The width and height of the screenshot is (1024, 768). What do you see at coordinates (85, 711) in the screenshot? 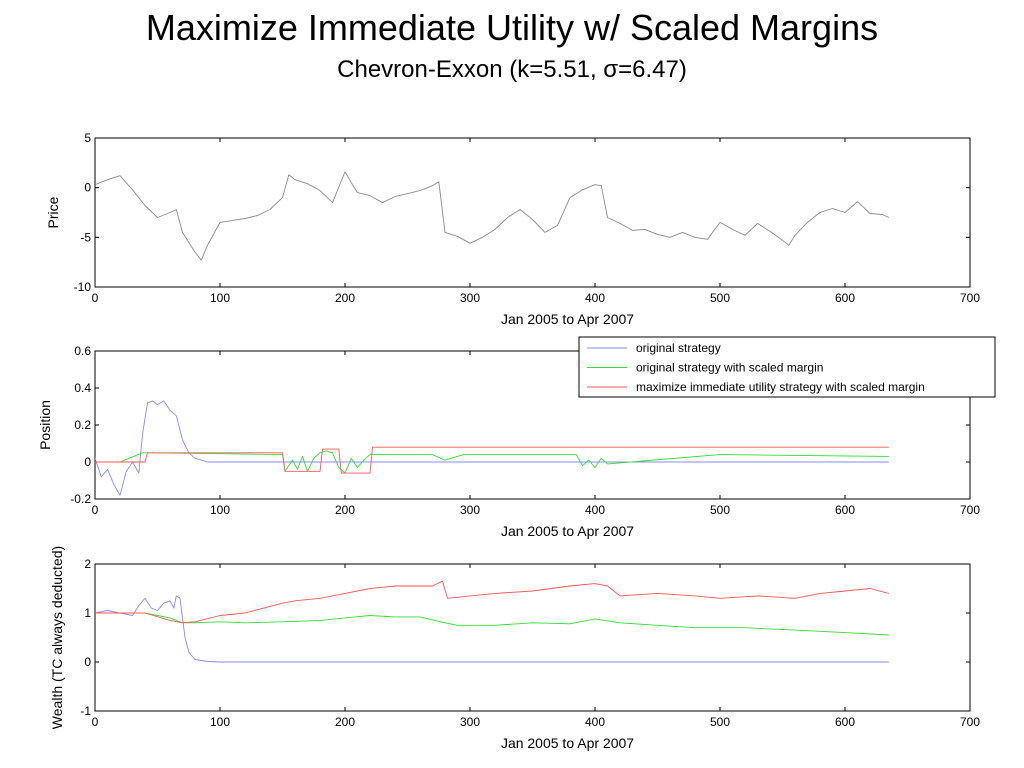
I see `y-tick-label: -1` at bounding box center [85, 711].